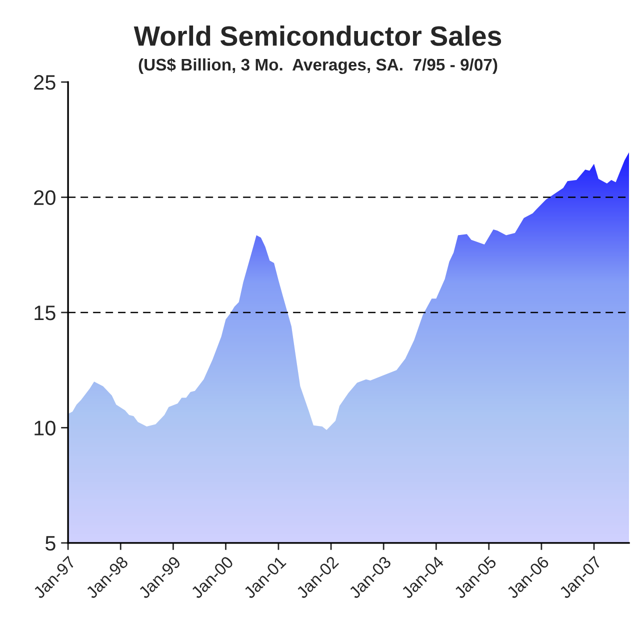  Describe the element at coordinates (318, 66) in the screenshot. I see `chart-subtitle: (US$ Billion, 3 Mo. Averages, SA. 7/95 - 9/07)` at that location.